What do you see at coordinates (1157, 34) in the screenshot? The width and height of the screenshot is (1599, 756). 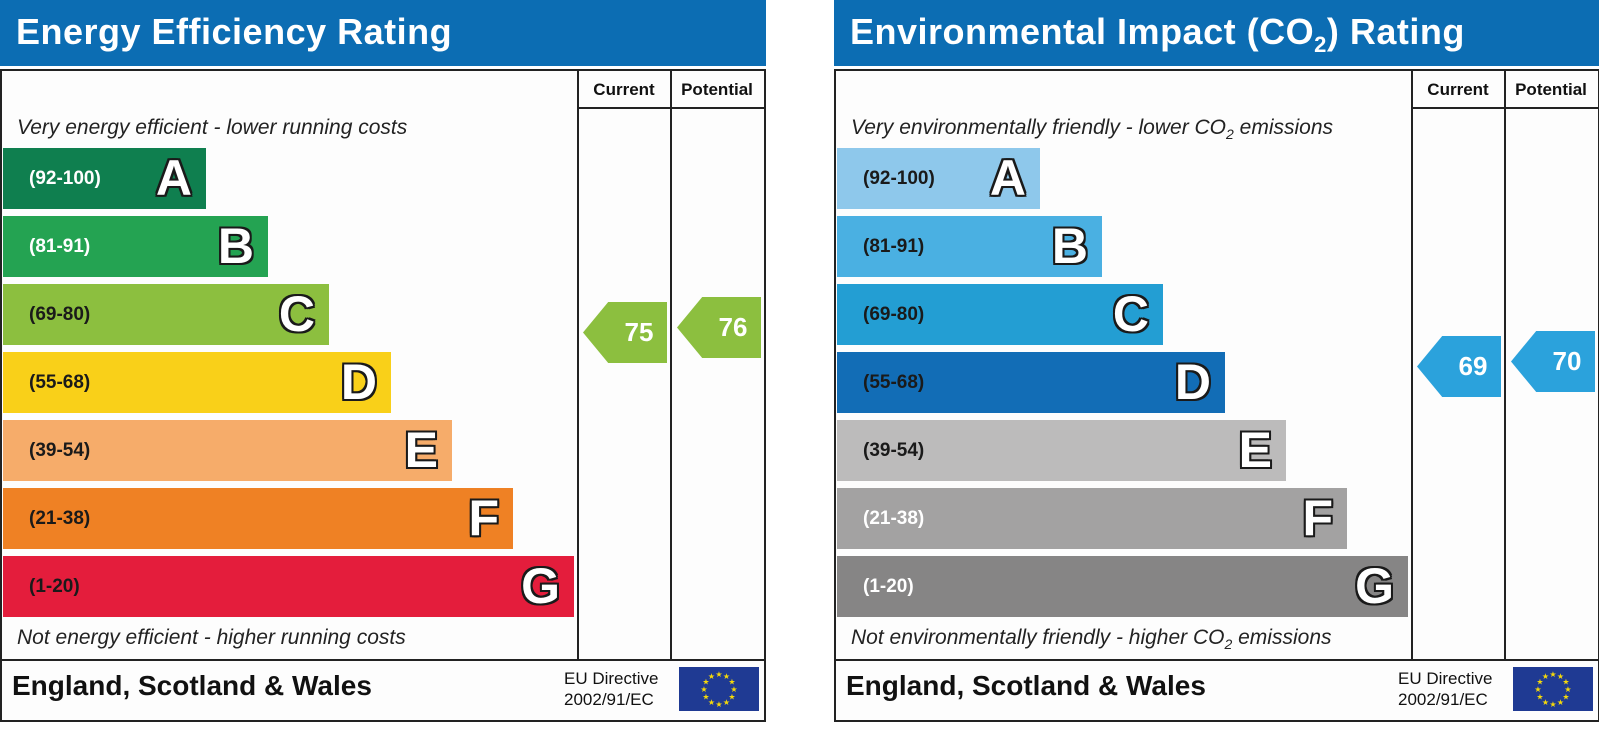 I see `panel-title: Environmental Impact (CO2) Rating` at bounding box center [1157, 34].